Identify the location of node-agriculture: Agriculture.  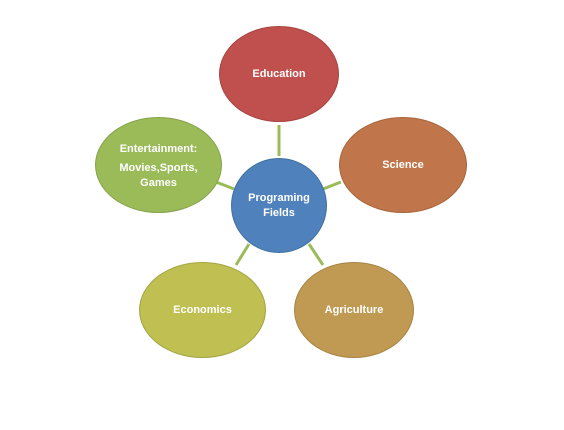
(354, 310).